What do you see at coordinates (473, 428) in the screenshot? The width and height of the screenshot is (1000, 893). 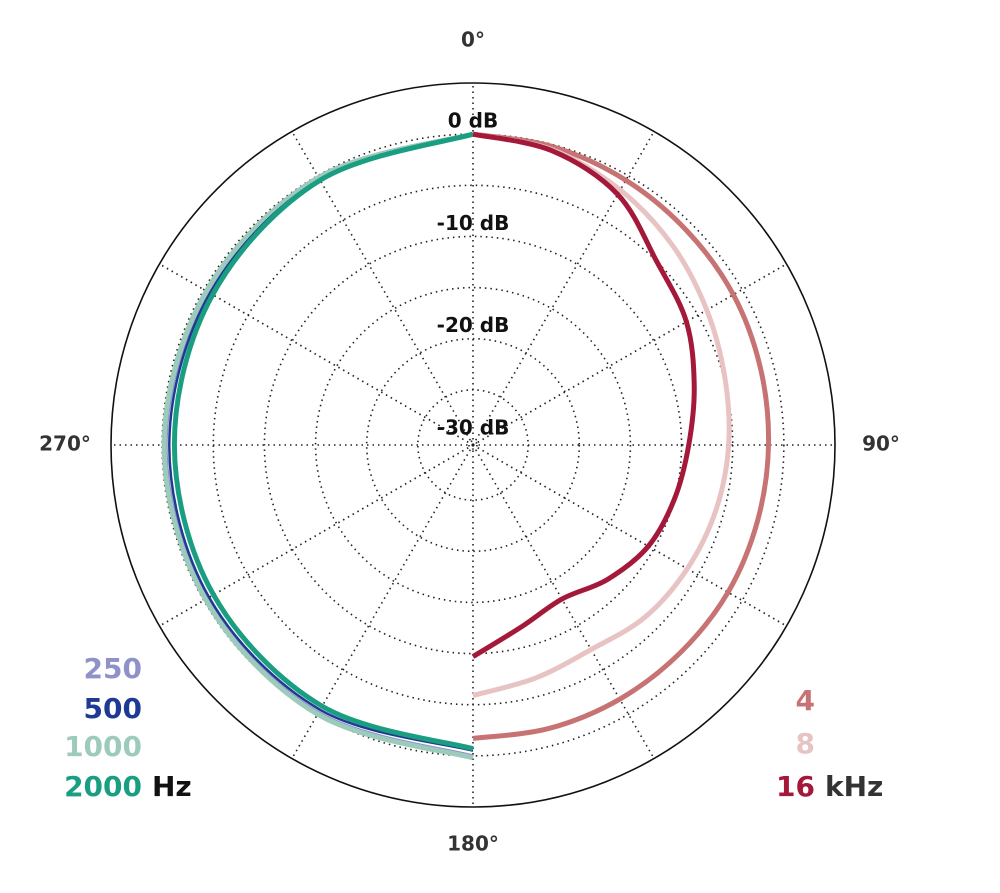 I see `r-tick-label: -30 dB` at bounding box center [473, 428].